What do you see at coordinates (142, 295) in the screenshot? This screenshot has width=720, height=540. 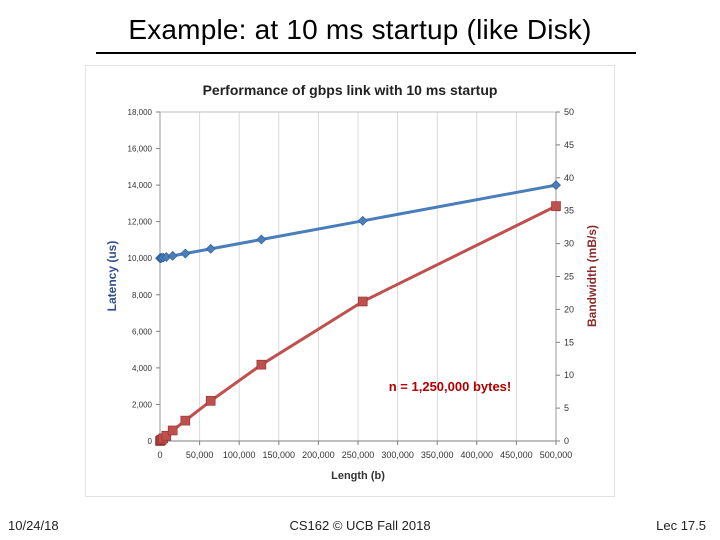 I see `y-tick-label: 8,000` at bounding box center [142, 295].